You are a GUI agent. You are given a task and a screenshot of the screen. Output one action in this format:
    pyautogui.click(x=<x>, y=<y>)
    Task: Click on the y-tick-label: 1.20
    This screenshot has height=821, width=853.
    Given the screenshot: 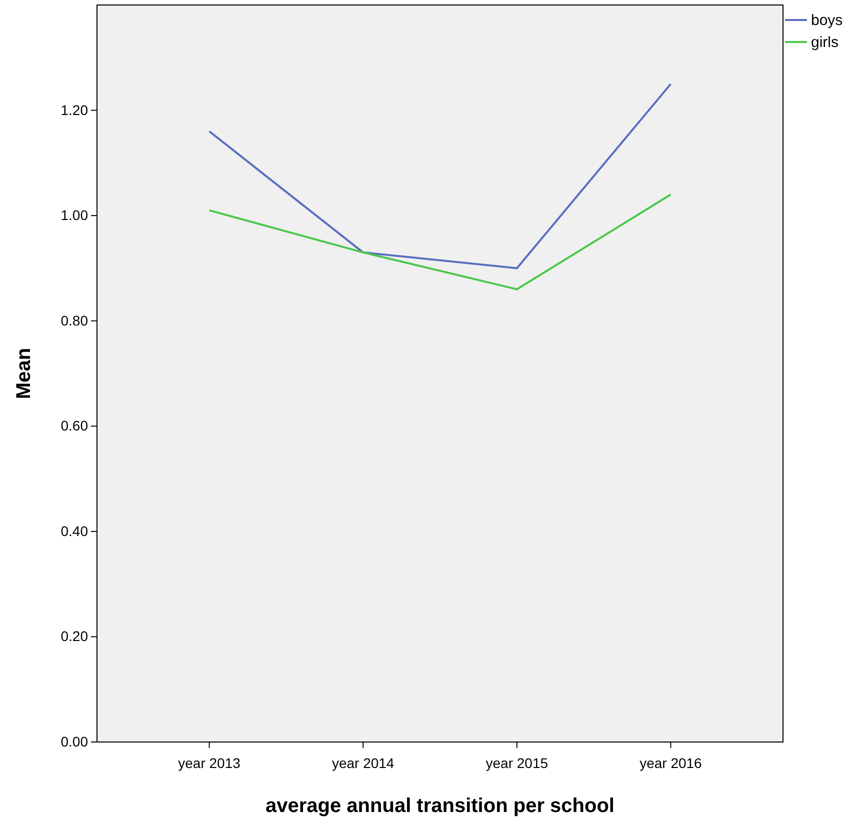 What is the action you would take?
    pyautogui.click(x=74, y=110)
    